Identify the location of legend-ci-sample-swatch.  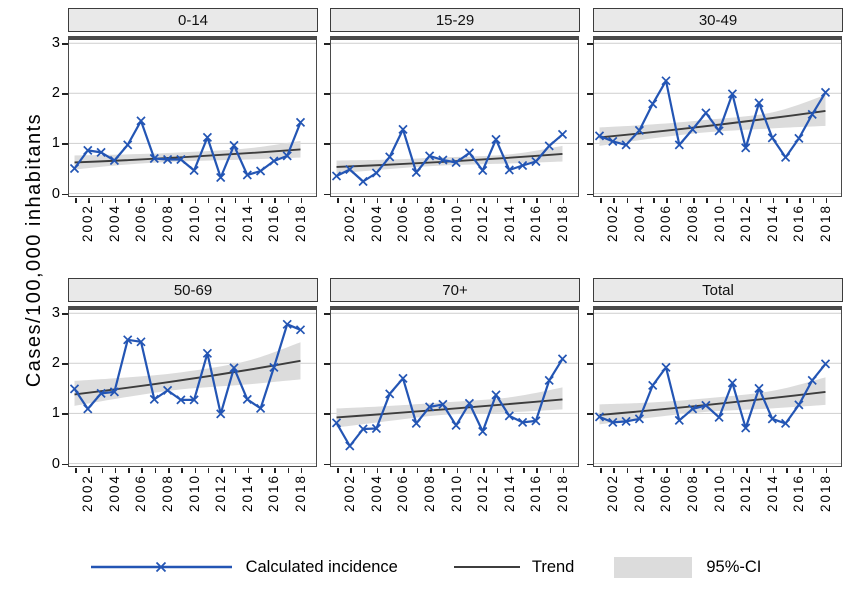
(653, 567).